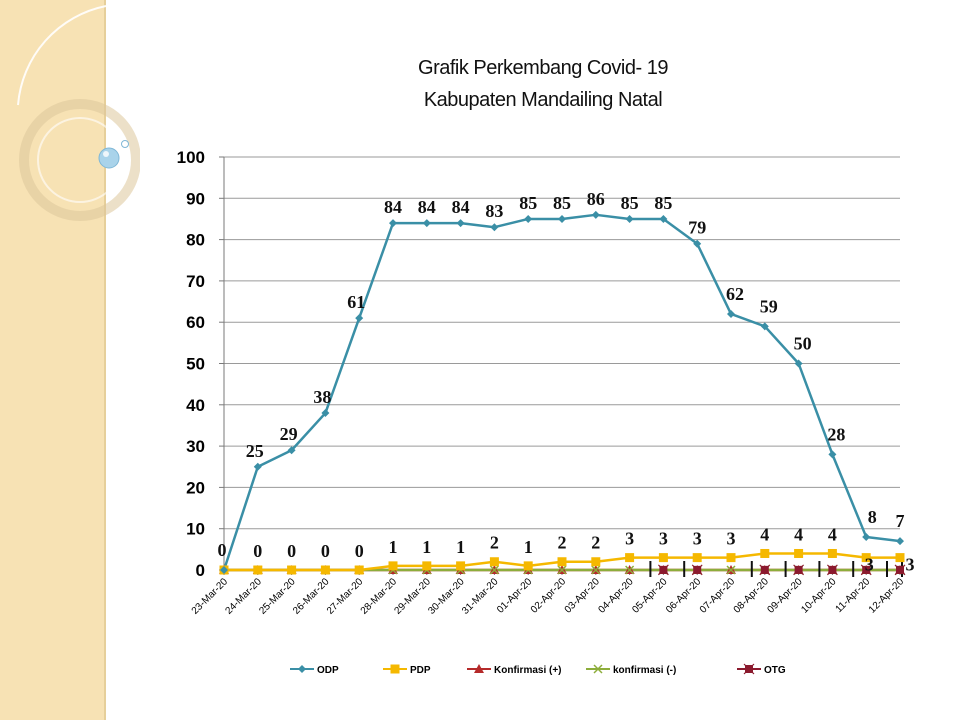  What do you see at coordinates (616, 596) in the screenshot?
I see `x-tick-label: 04-Apr-20` at bounding box center [616, 596].